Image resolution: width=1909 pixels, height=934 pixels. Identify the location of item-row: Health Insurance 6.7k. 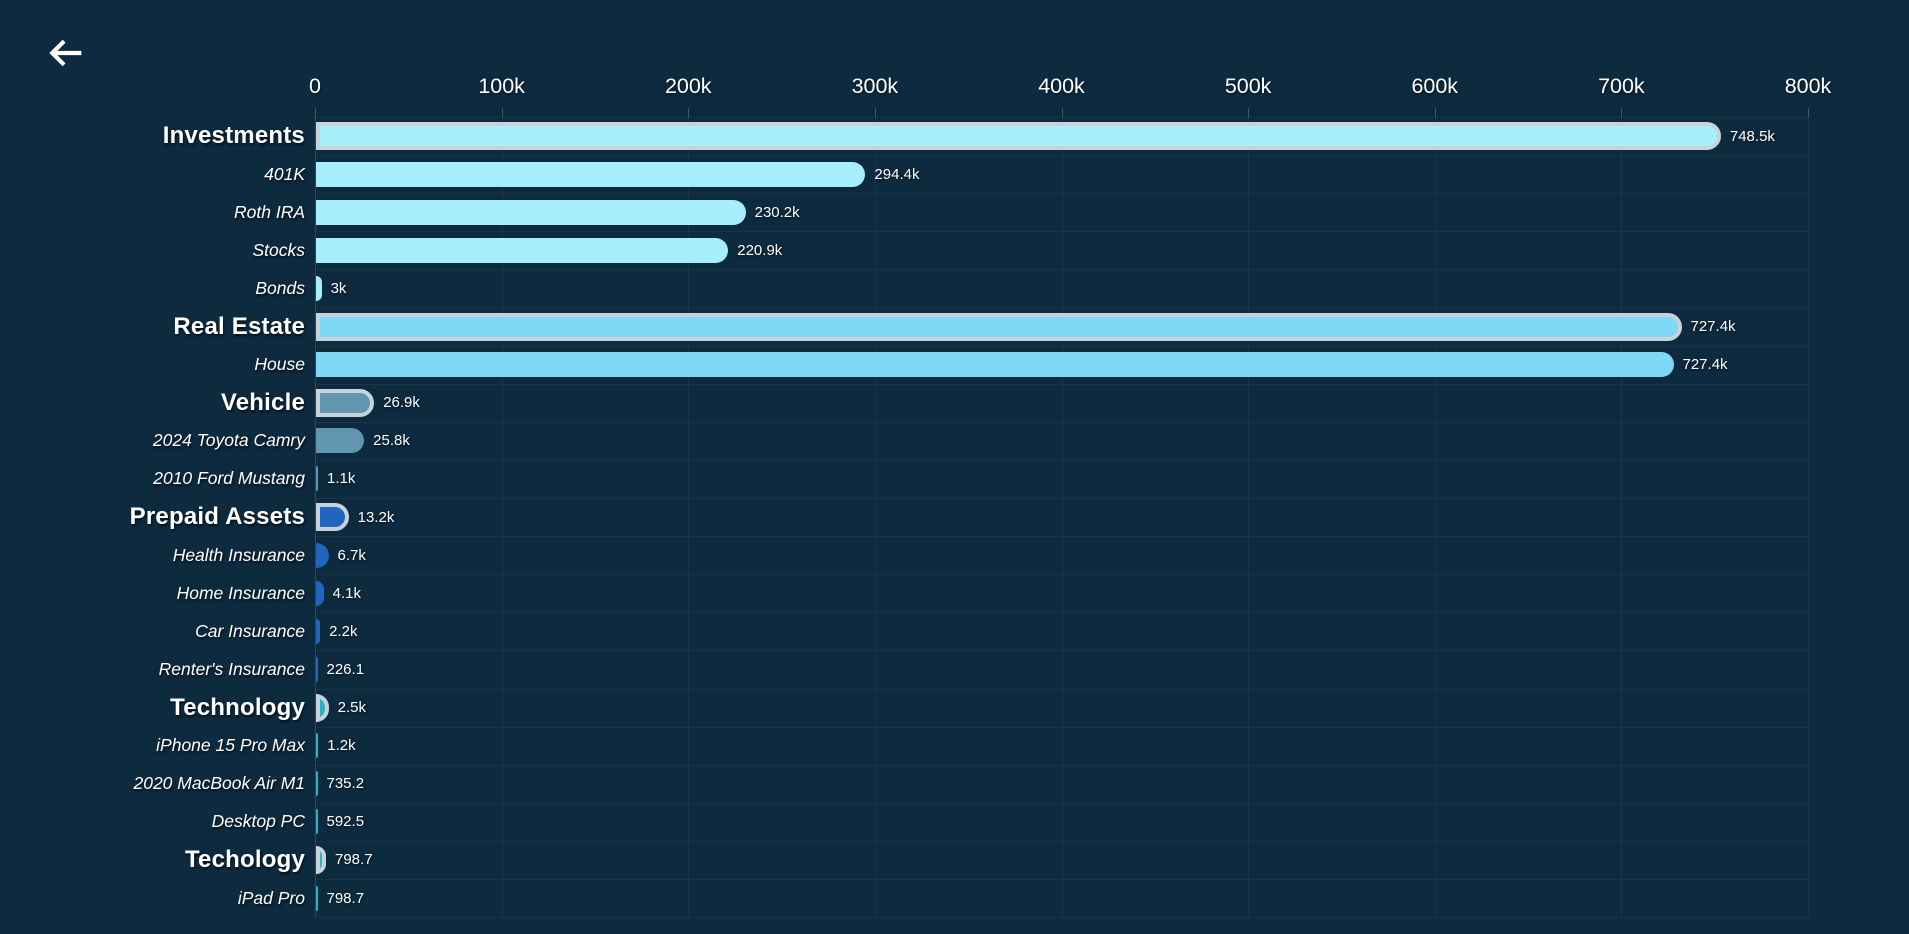
(954, 555).